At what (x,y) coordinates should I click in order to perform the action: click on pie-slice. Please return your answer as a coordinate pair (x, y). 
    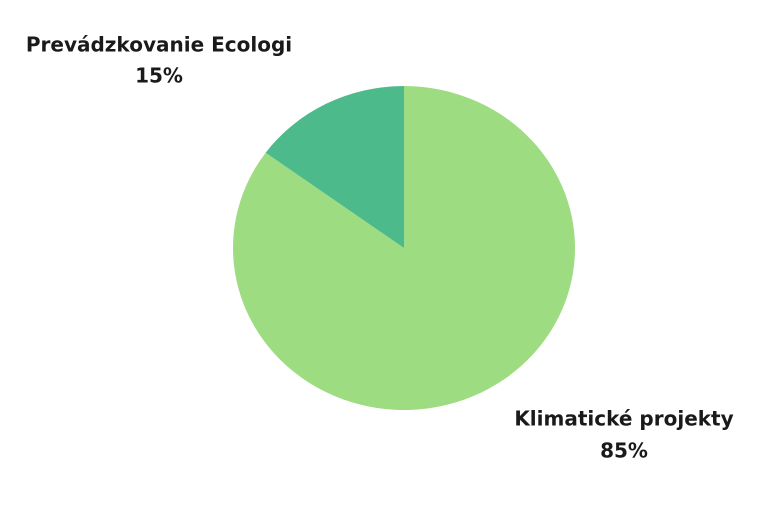
    Looking at the image, I should click on (334, 167).